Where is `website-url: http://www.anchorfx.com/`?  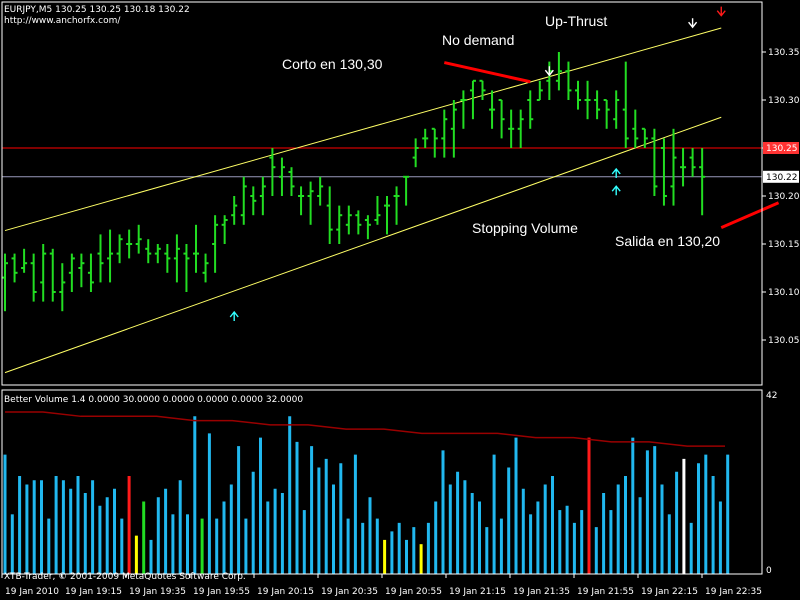
website-url: http://www.anchorfx.com/ is located at coordinates (62, 21).